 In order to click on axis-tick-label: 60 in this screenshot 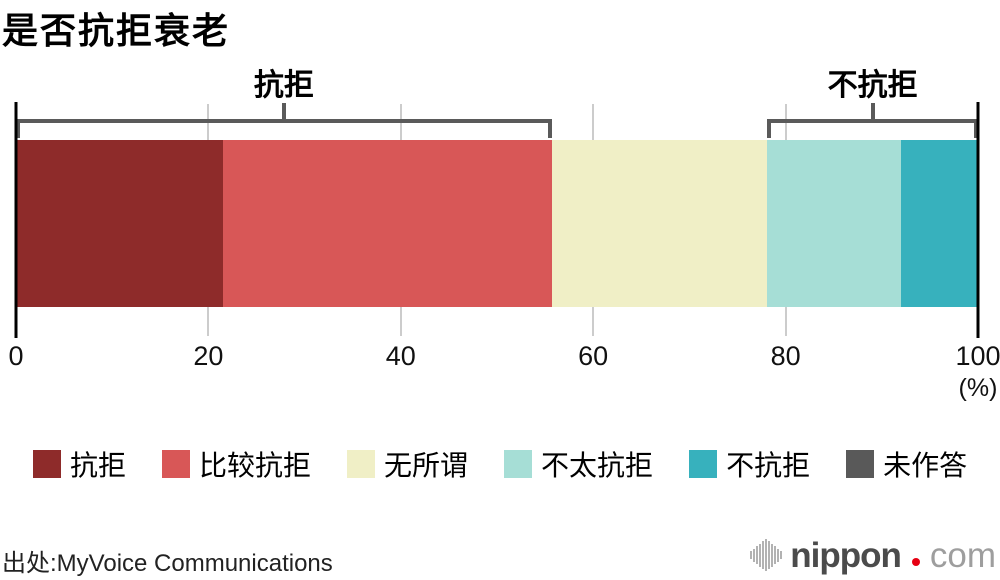, I will do `click(593, 356)`.